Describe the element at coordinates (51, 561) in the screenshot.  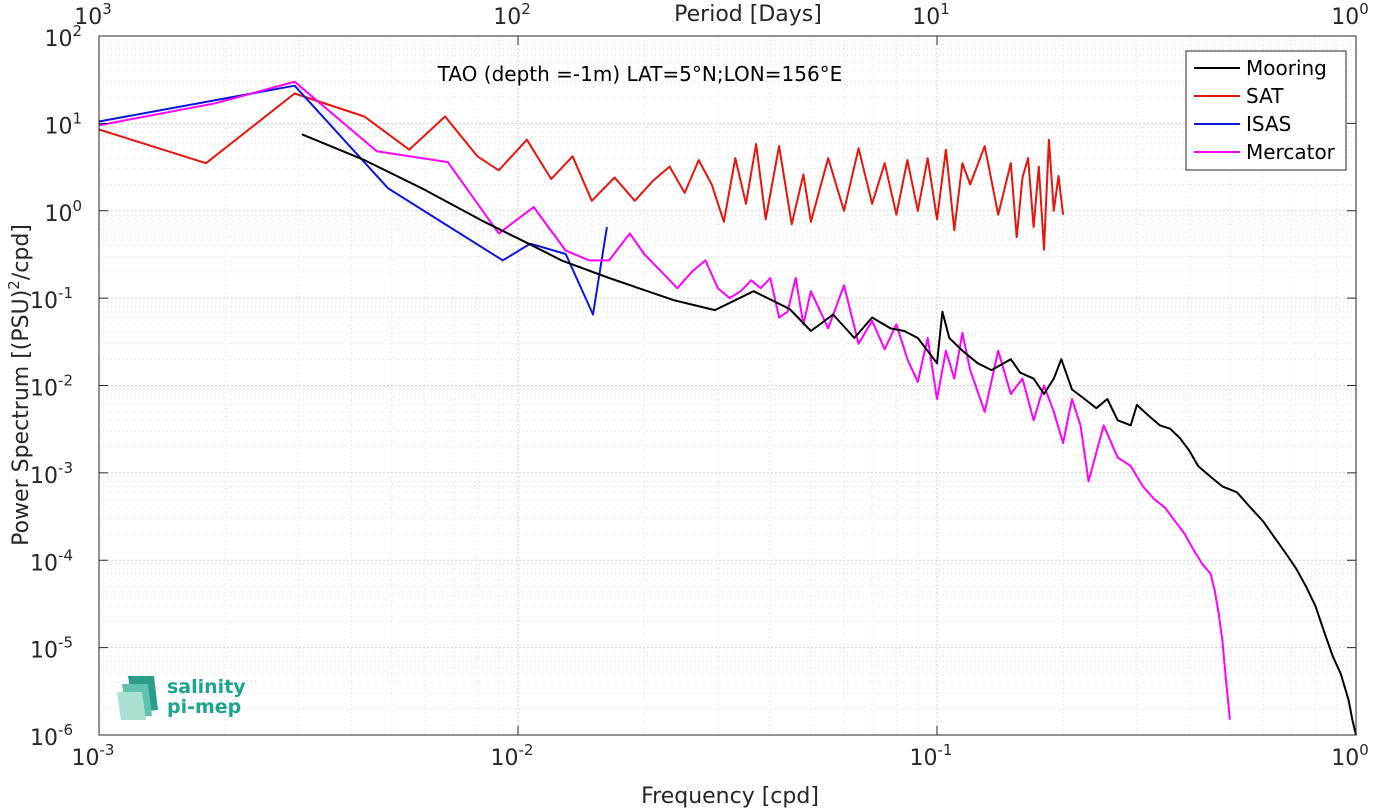
I see `y-tick-label: 10⁻⁴` at that location.